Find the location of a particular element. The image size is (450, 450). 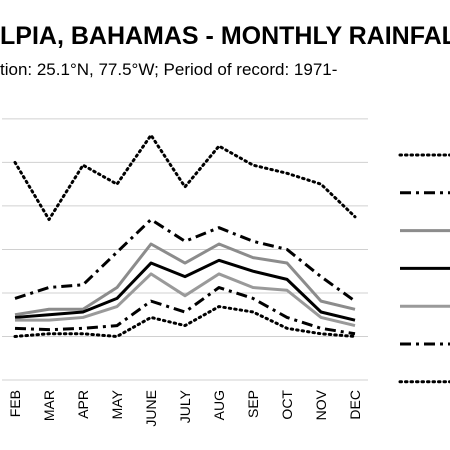

x-tick-label: JULY is located at coordinates (185, 406).